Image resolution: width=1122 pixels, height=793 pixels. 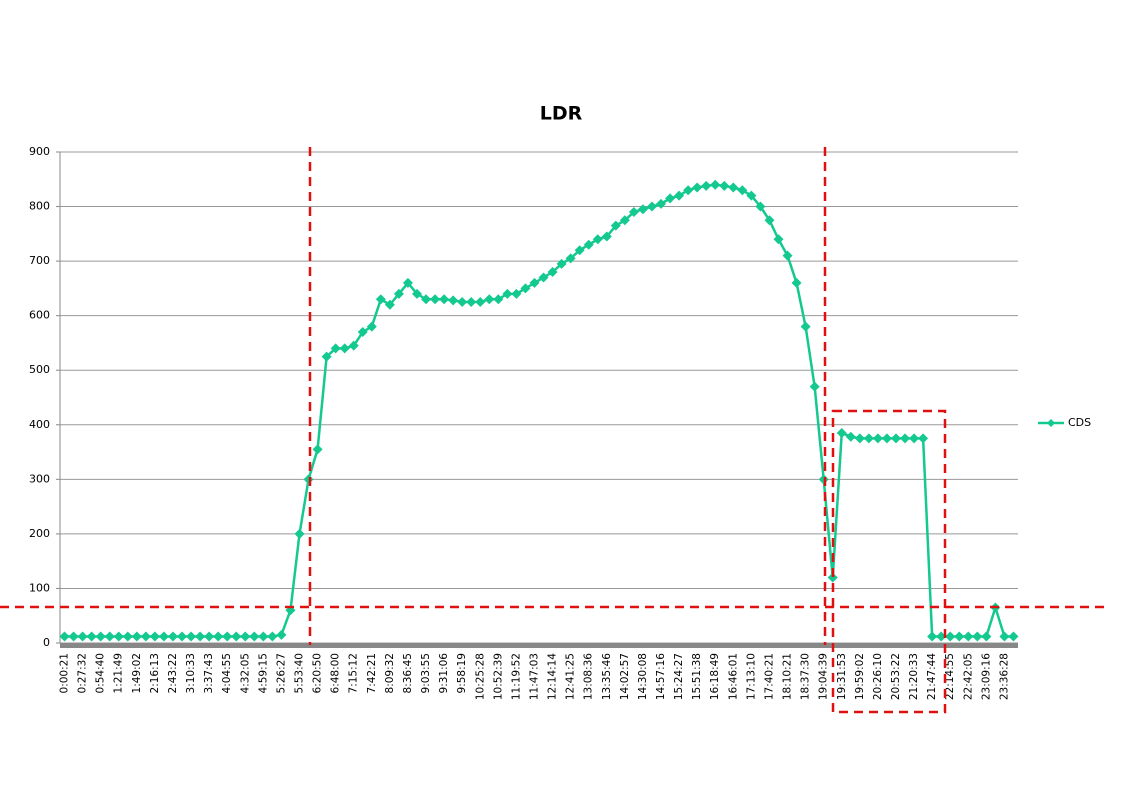 I want to click on x-tick-label: 23:36:28, so click(x=1004, y=676).